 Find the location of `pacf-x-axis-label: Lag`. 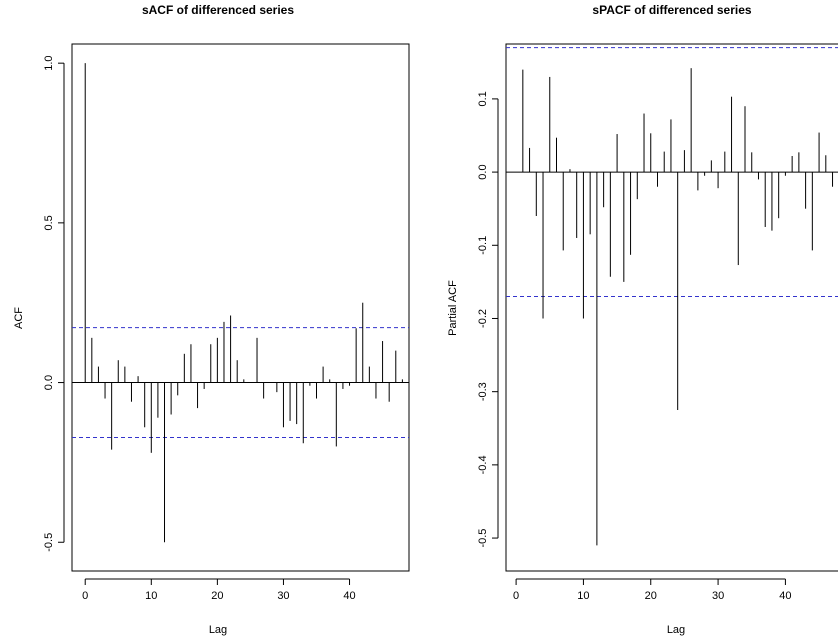

pacf-x-axis-label: Lag is located at coordinates (676, 630).